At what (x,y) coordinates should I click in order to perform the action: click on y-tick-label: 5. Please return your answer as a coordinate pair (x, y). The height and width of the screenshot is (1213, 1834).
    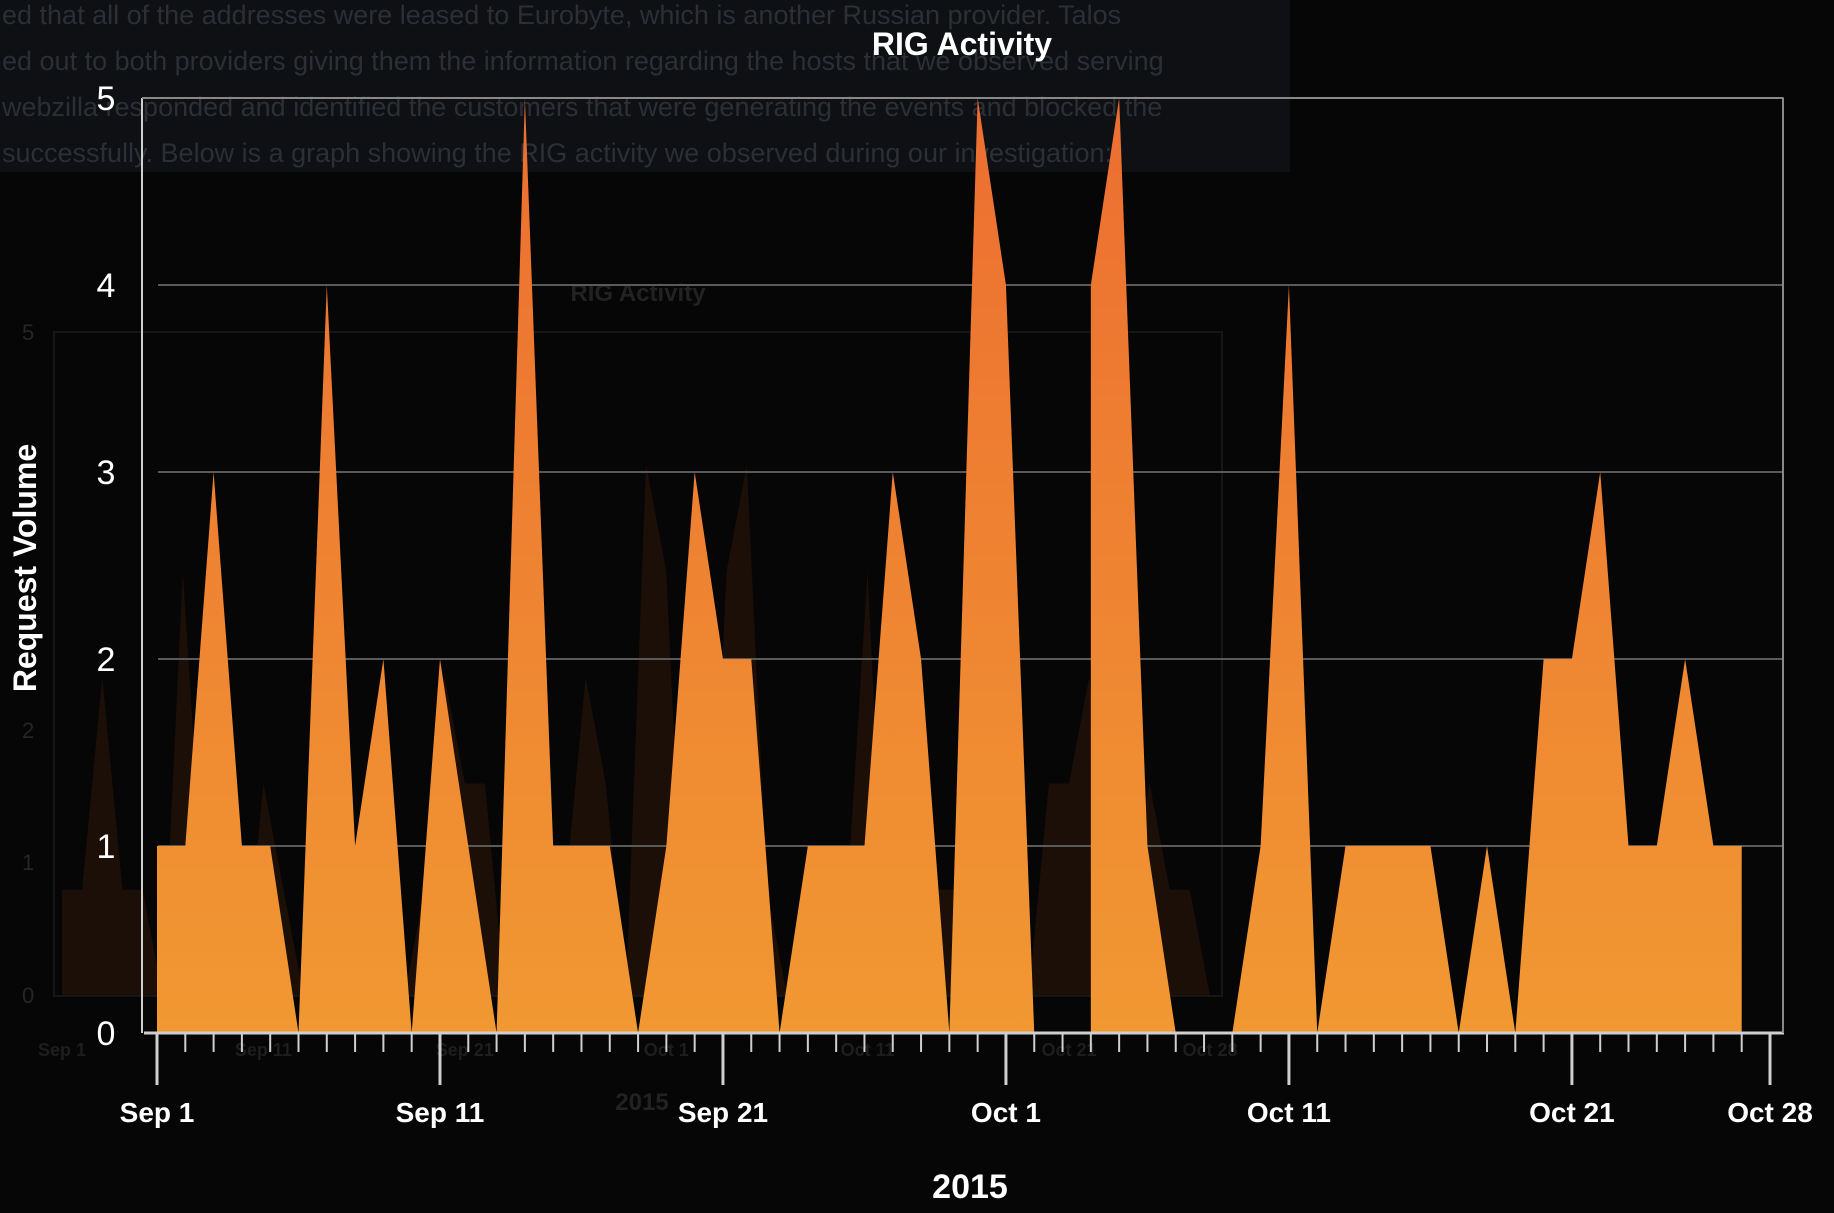
    Looking at the image, I should click on (106, 99).